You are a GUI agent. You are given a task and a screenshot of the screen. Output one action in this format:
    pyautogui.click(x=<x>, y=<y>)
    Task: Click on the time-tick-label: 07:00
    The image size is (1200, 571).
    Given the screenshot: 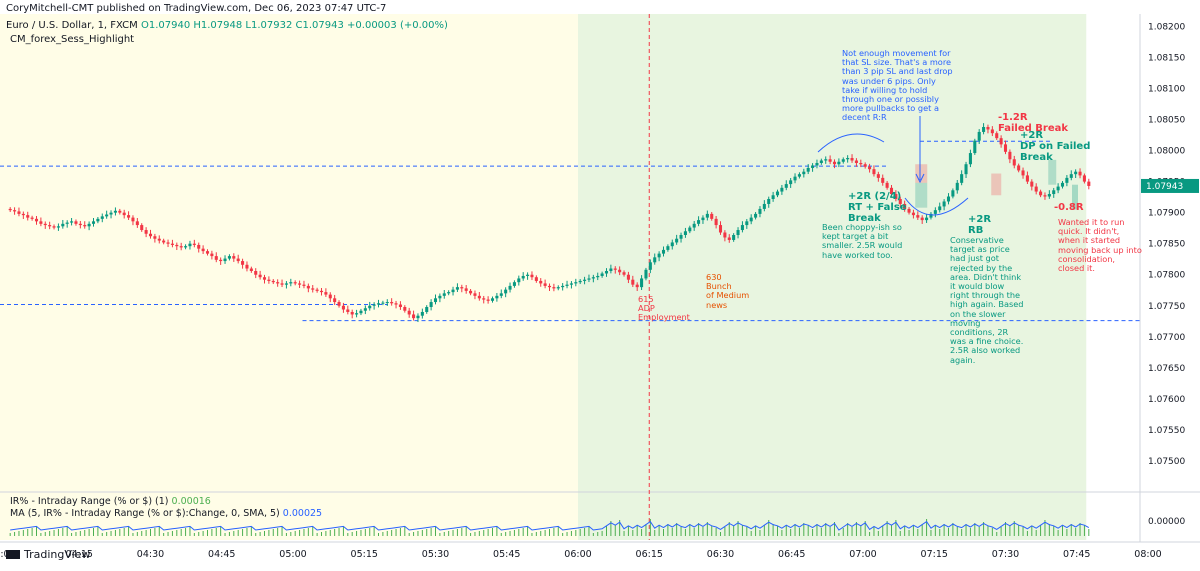 What is the action you would take?
    pyautogui.click(x=862, y=554)
    